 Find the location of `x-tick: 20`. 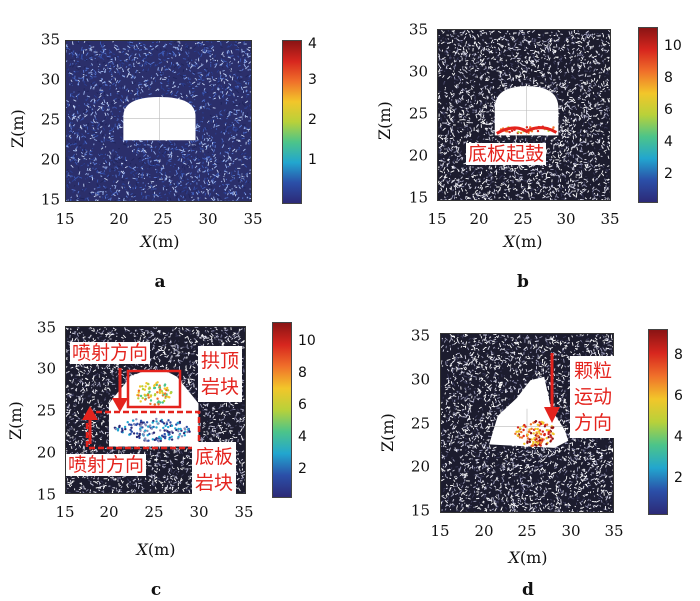

x-tick: 20 is located at coordinates (479, 219).